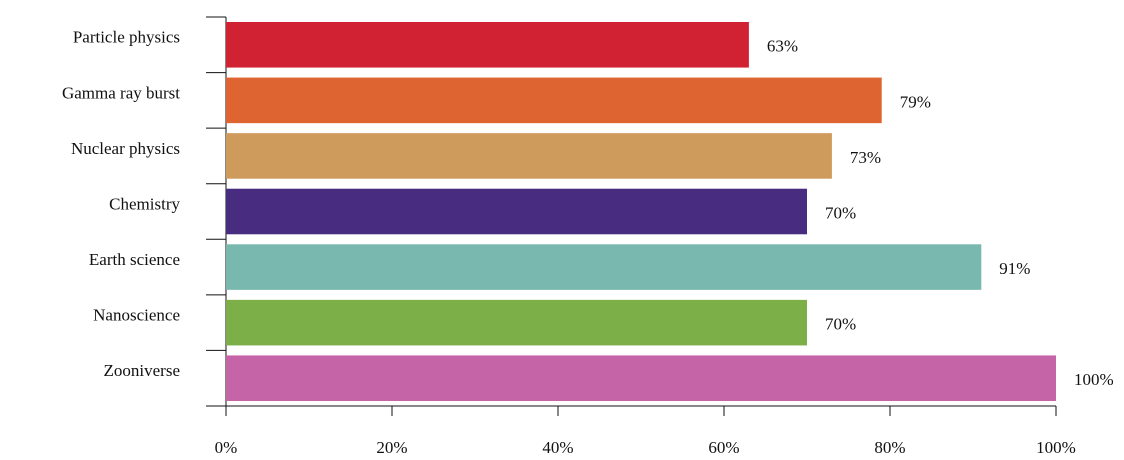  What do you see at coordinates (125, 148) in the screenshot?
I see `y-tick-label: Nuclear physics` at bounding box center [125, 148].